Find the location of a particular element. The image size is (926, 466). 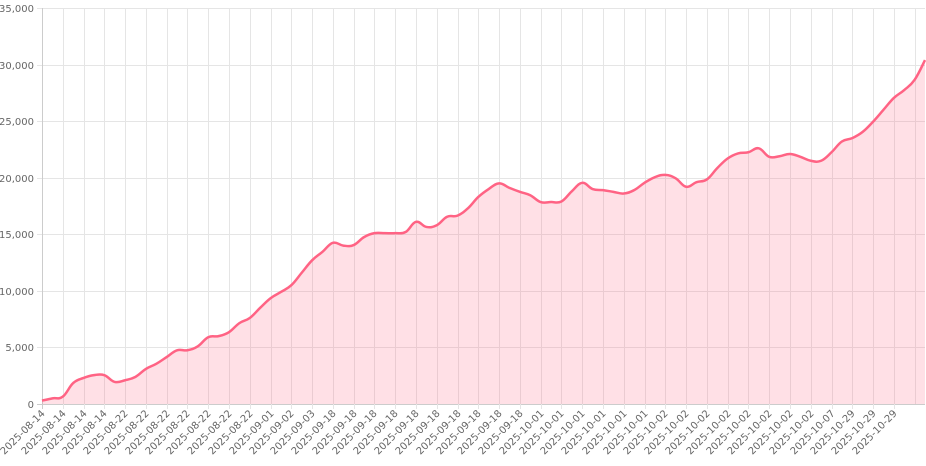

y-tick-label: 30,000 is located at coordinates (17, 66).